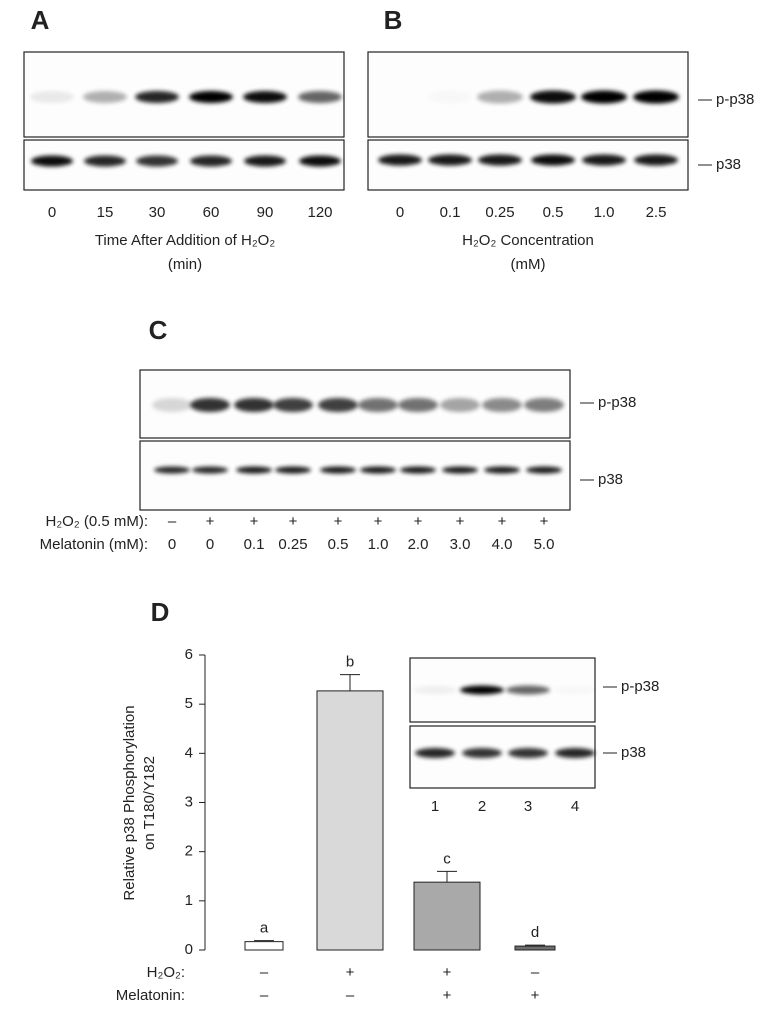  I want to click on annotation: b, so click(350, 662).